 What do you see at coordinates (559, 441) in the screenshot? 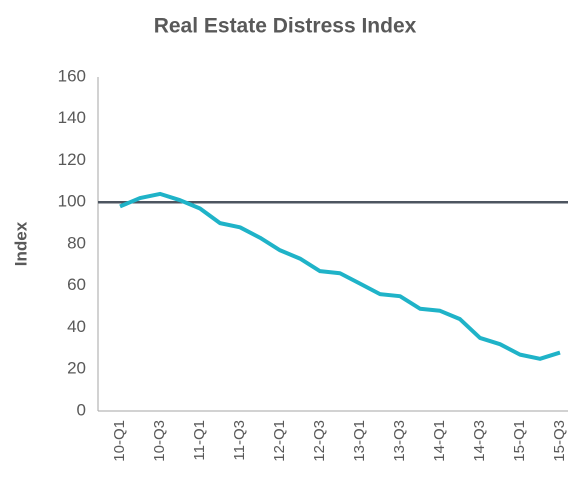
I see `x-tick-label: 15-Q3` at bounding box center [559, 441].